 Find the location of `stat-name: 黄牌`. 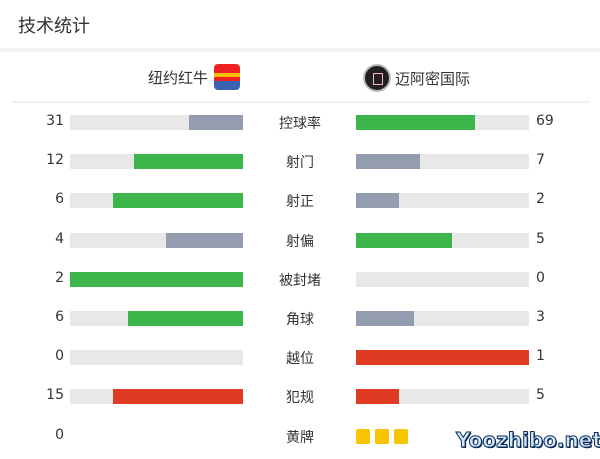

stat-name: 黄牌 is located at coordinates (300, 437).